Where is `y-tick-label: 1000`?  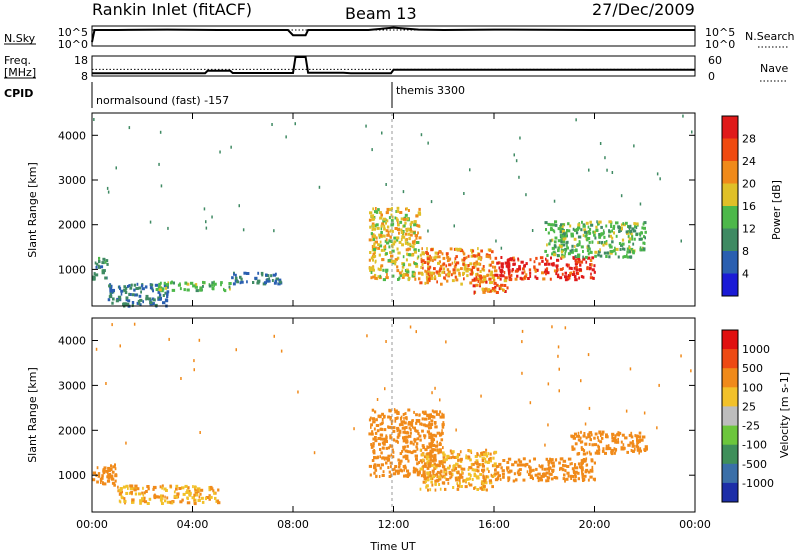 y-tick-label: 1000 is located at coordinates (72, 269).